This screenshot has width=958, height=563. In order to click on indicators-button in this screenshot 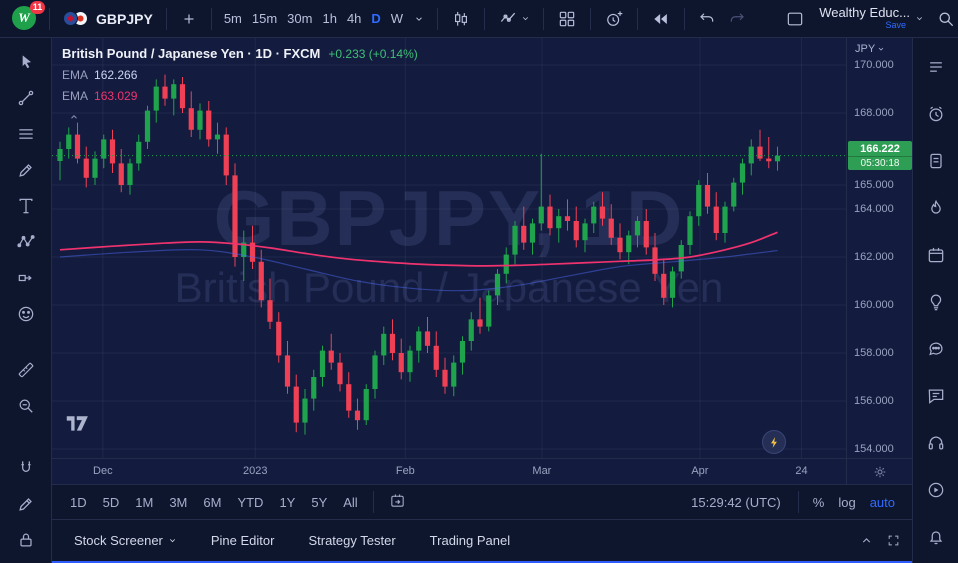, I will do `click(514, 19)`.